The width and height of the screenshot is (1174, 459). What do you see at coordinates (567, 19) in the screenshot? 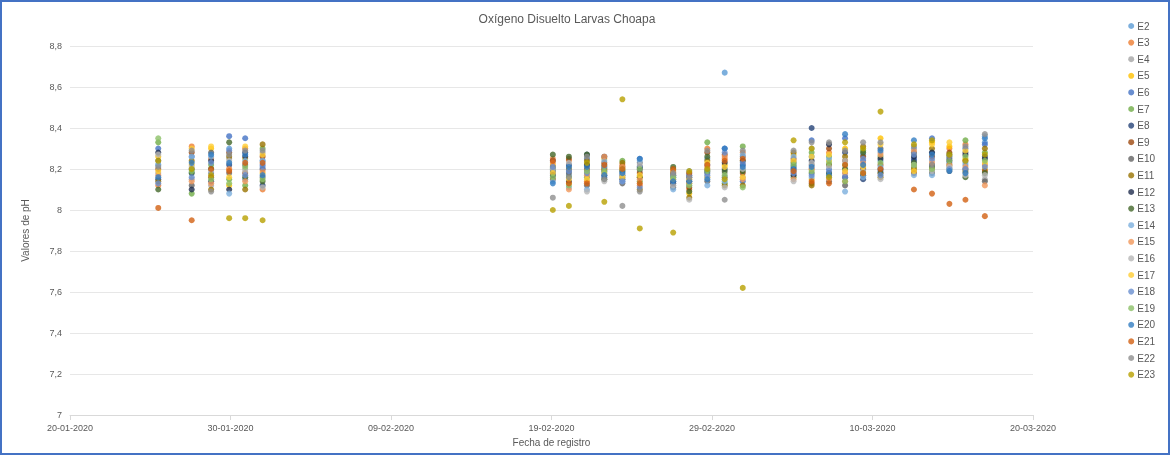
I see `chart-title: Oxígeno Disuelto Larvas Choapa` at bounding box center [567, 19].